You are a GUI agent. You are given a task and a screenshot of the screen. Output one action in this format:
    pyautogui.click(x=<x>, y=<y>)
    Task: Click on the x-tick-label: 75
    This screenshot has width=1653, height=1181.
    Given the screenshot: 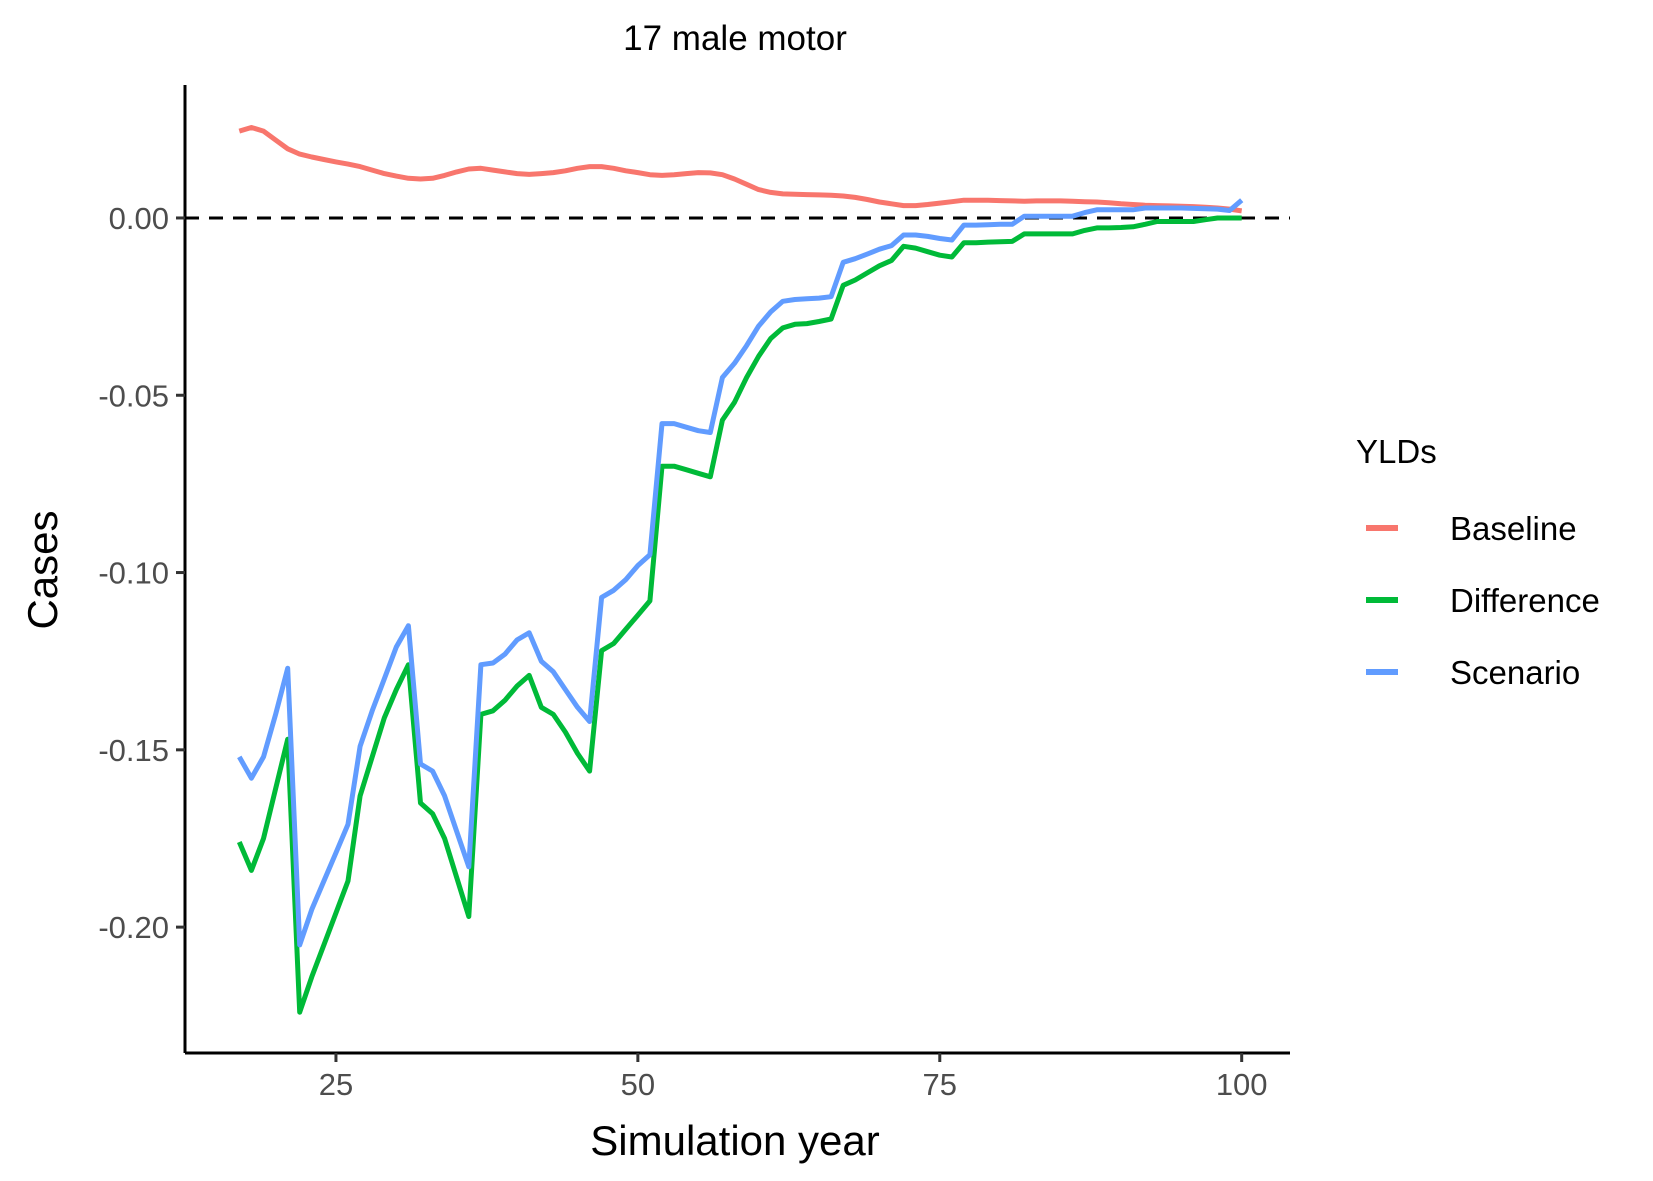 What is the action you would take?
    pyautogui.click(x=940, y=1084)
    